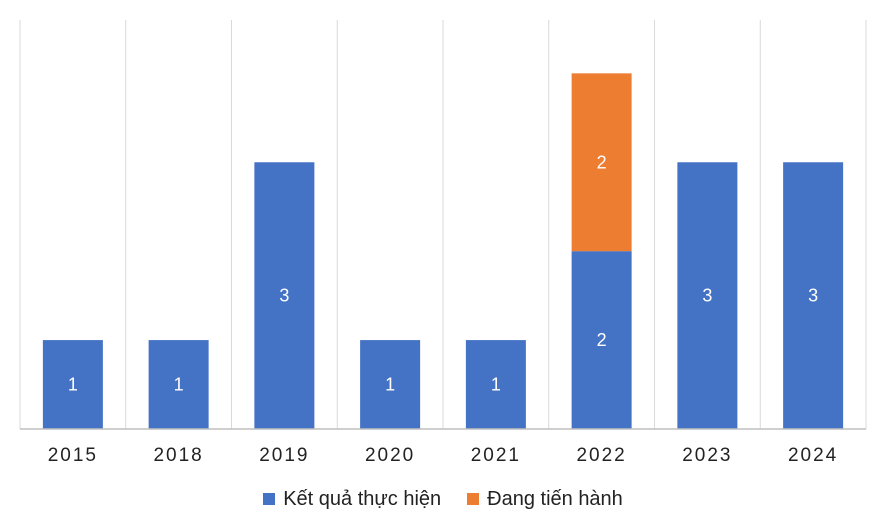 The width and height of the screenshot is (886, 529). Describe the element at coordinates (362, 498) in the screenshot. I see `legend-label-completed: Kết quả thực hiện` at that location.